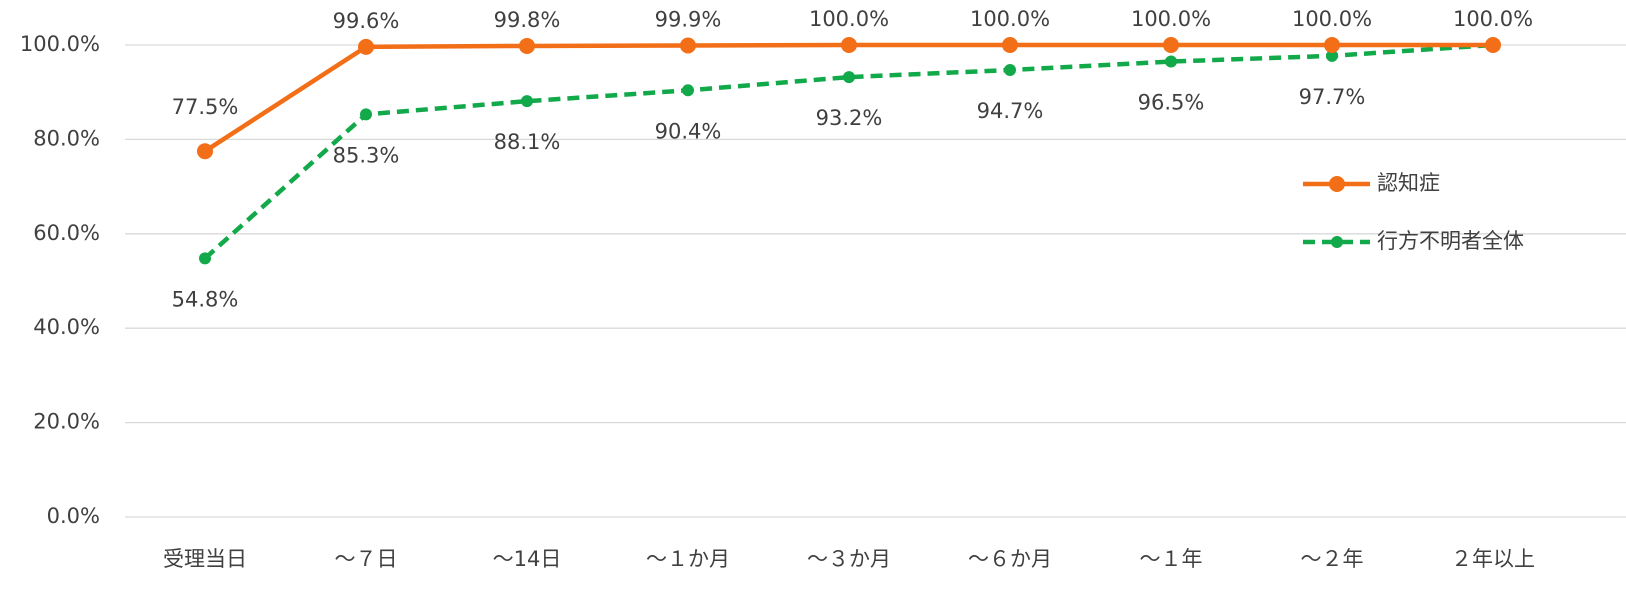 The image size is (1626, 593). I want to click on x-tick-label: ～３か月, so click(849, 559).